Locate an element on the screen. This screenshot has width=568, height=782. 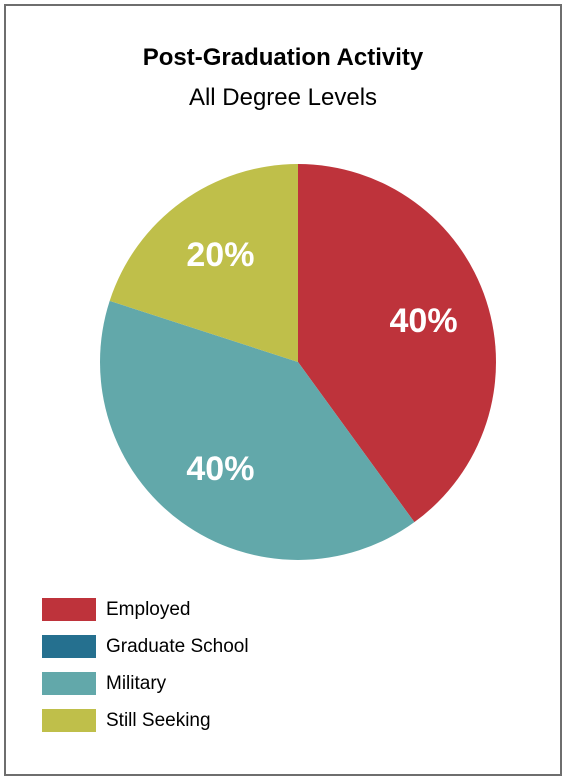
legend-label-employed: Employed is located at coordinates (148, 609).